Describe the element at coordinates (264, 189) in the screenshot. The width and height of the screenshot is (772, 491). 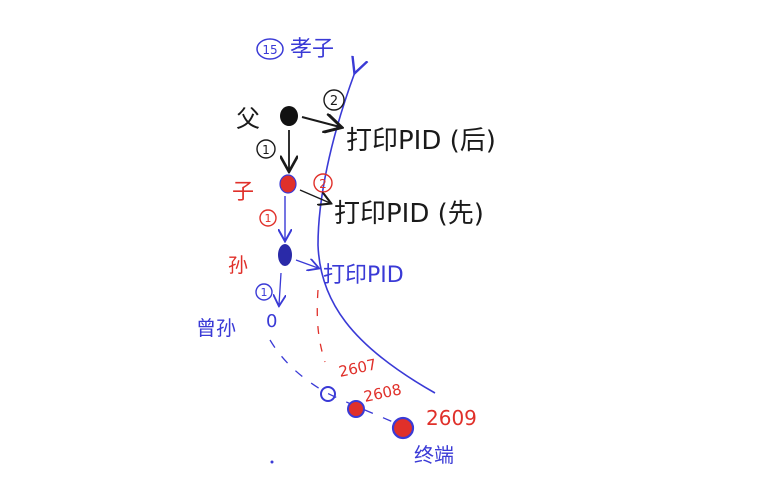
I see `son-node: 子` at that location.